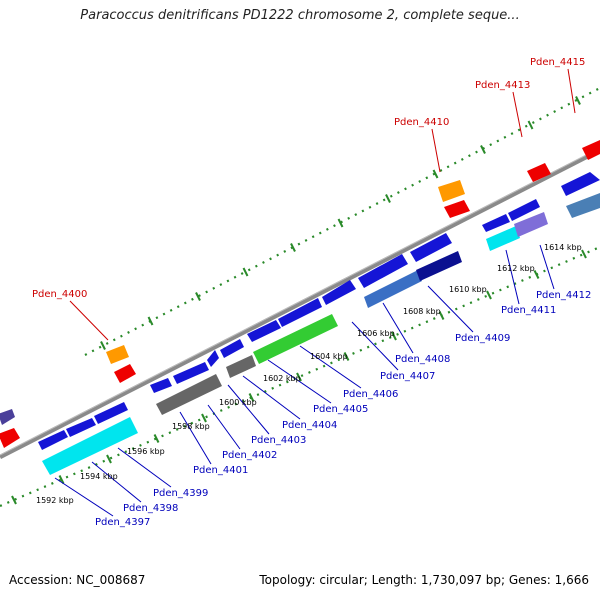 The image size is (600, 600). What do you see at coordinates (502, 85) in the screenshot?
I see `feature-label: Pden_4413` at bounding box center [502, 85].